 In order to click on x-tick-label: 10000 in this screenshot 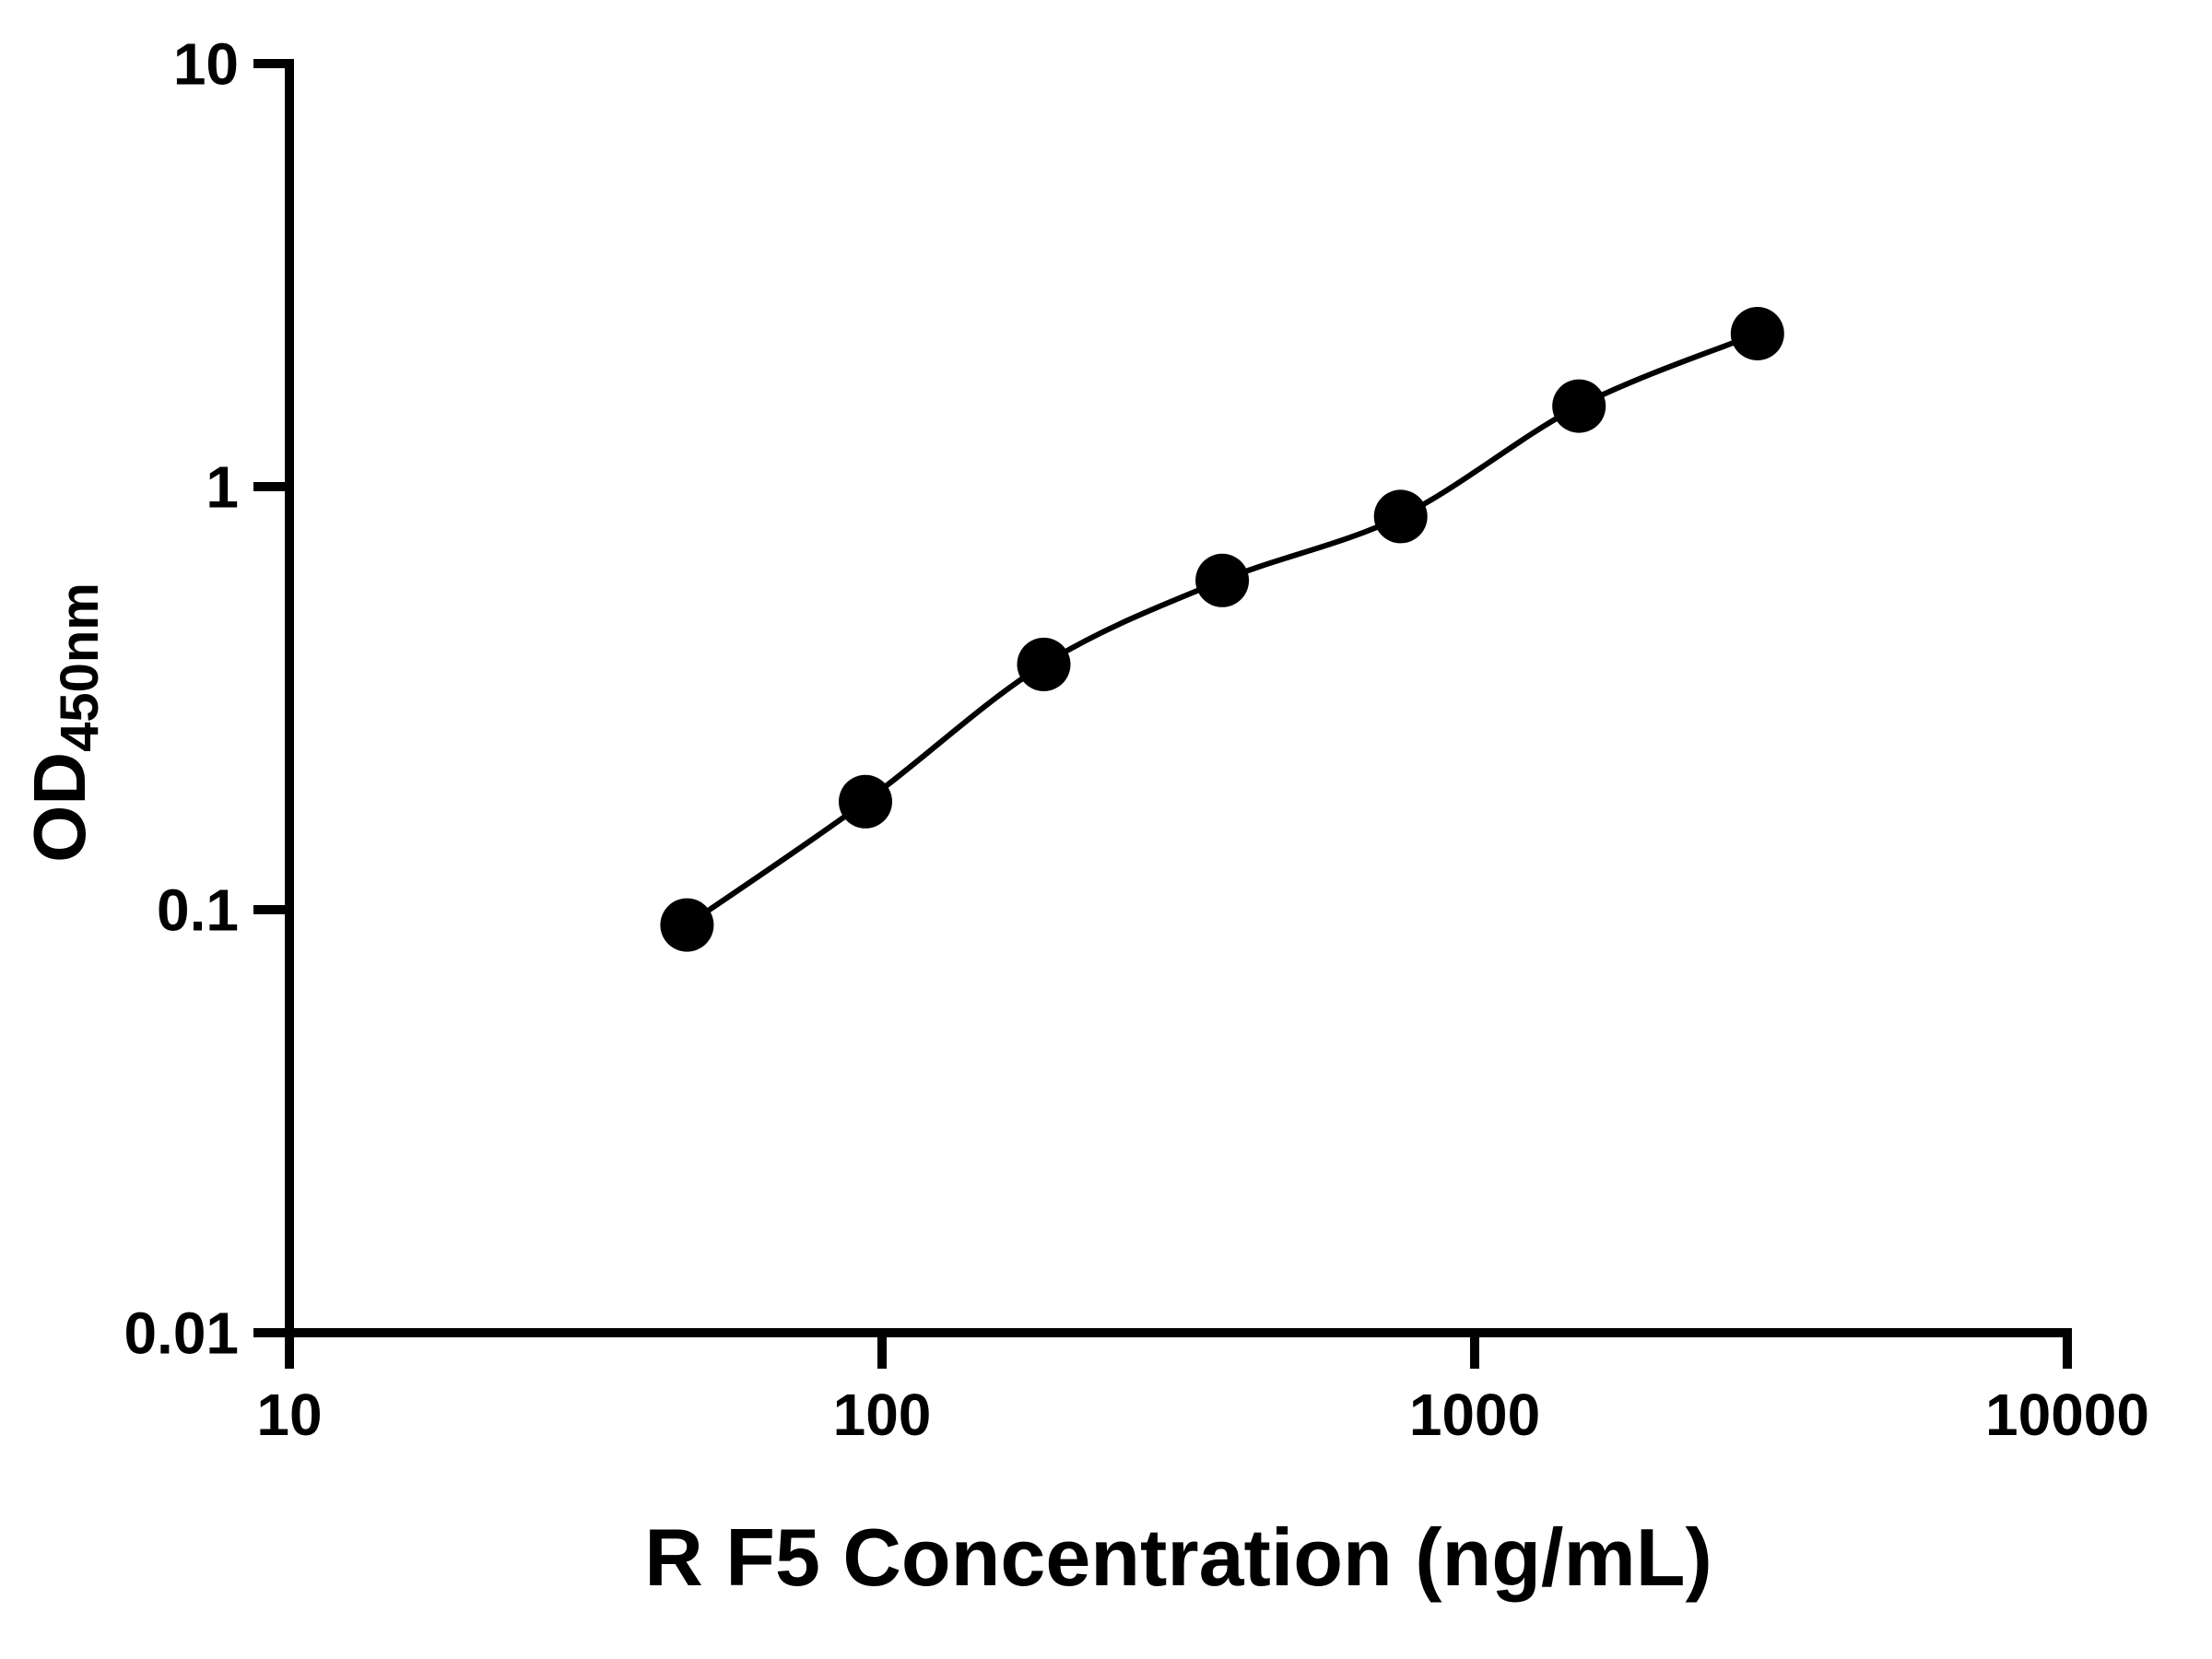, I will do `click(2067, 1415)`.